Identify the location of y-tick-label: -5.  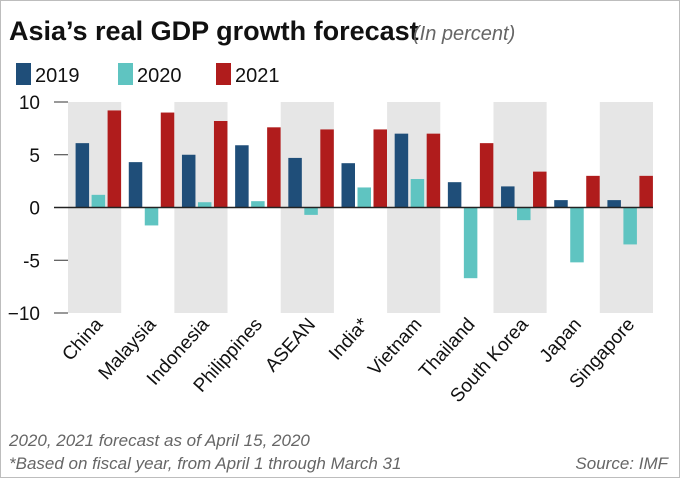
(31, 261).